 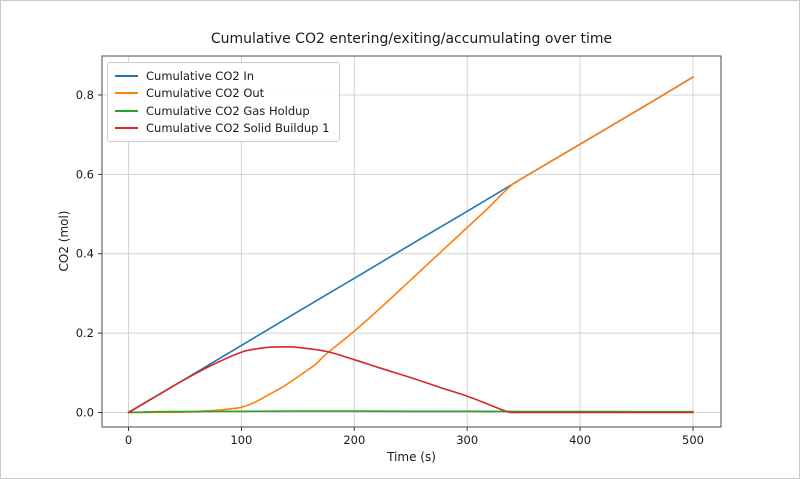 I want to click on y-tick-label: 0.6, so click(x=85, y=174).